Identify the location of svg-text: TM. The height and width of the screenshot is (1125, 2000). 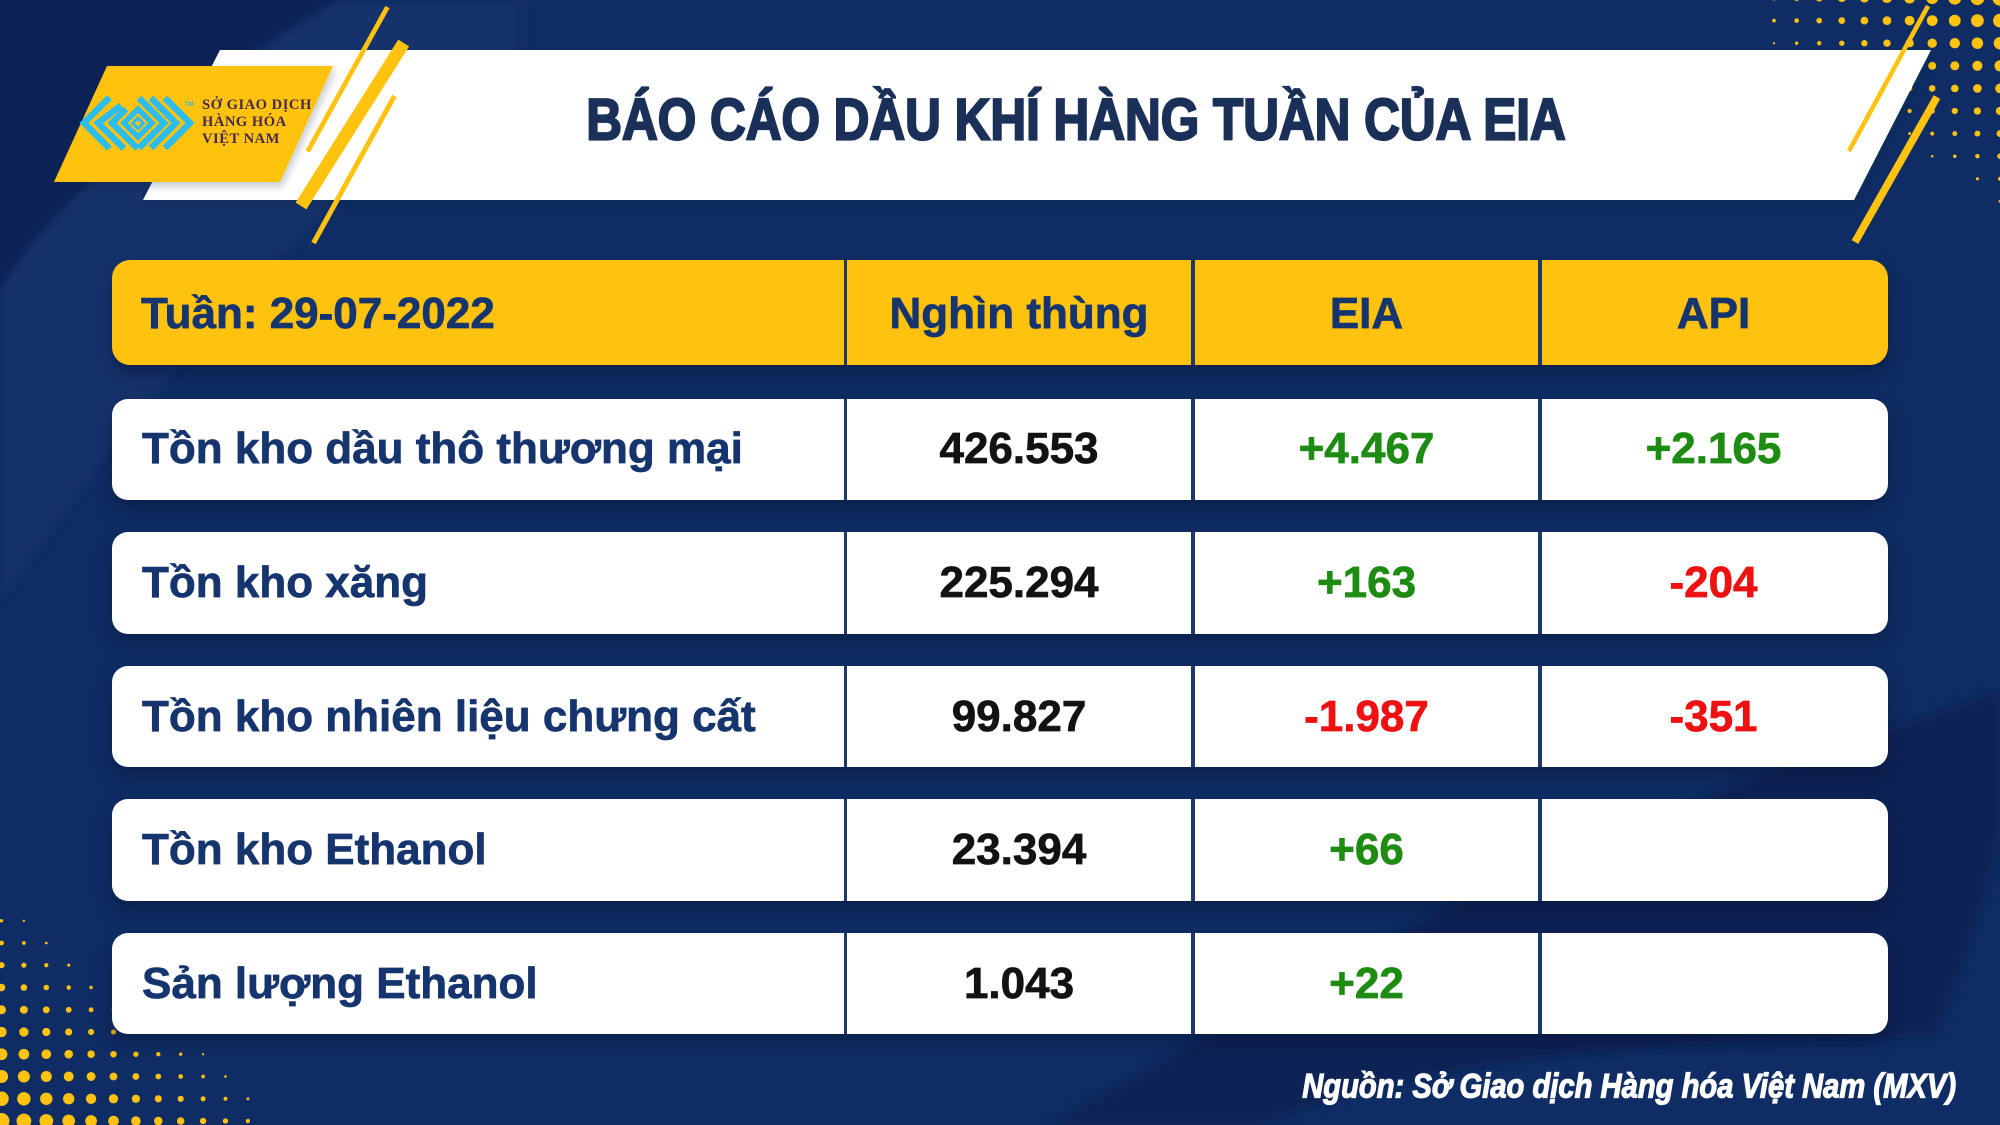
(189, 104).